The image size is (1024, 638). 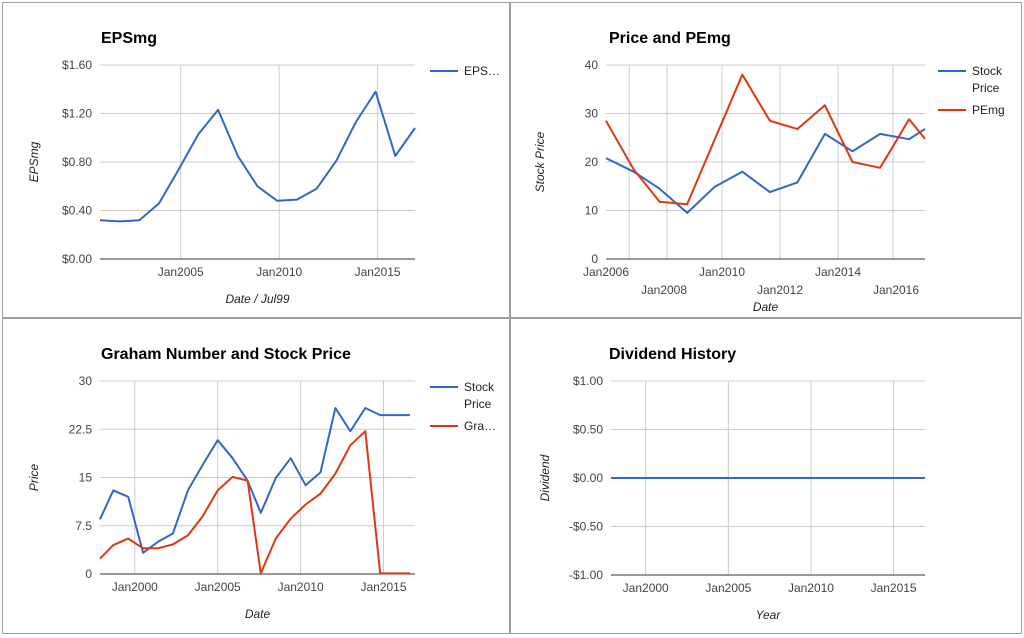 What do you see at coordinates (586, 575) in the screenshot?
I see `y-tick-label: -$1.00` at bounding box center [586, 575].